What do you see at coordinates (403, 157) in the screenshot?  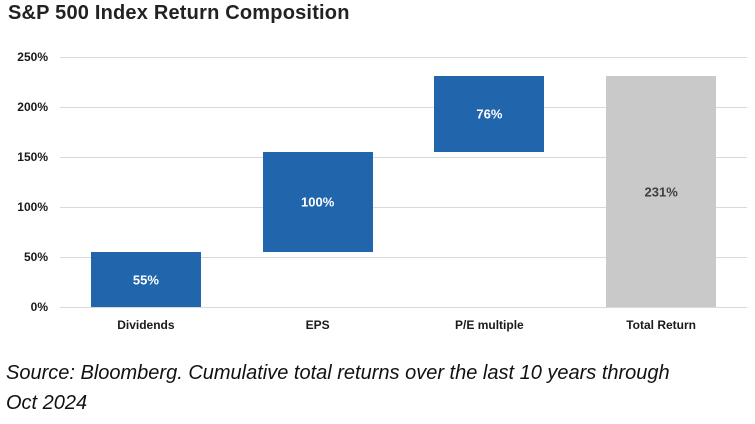 I see `gridline-150%` at bounding box center [403, 157].